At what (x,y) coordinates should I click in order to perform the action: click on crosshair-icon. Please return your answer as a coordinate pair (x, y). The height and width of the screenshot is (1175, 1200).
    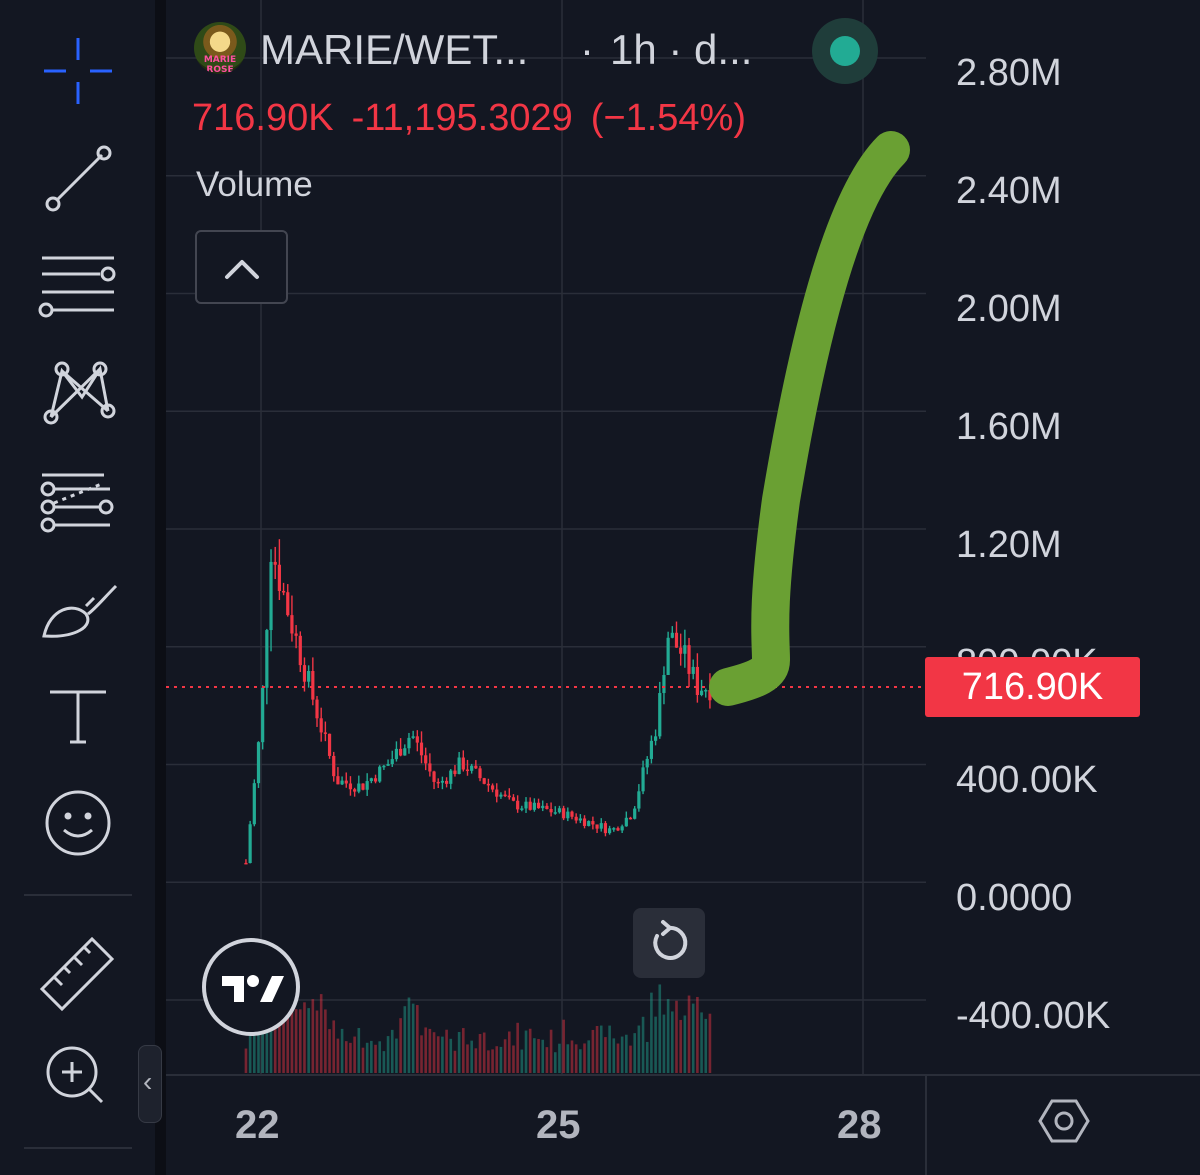
    Looking at the image, I should click on (79, 71).